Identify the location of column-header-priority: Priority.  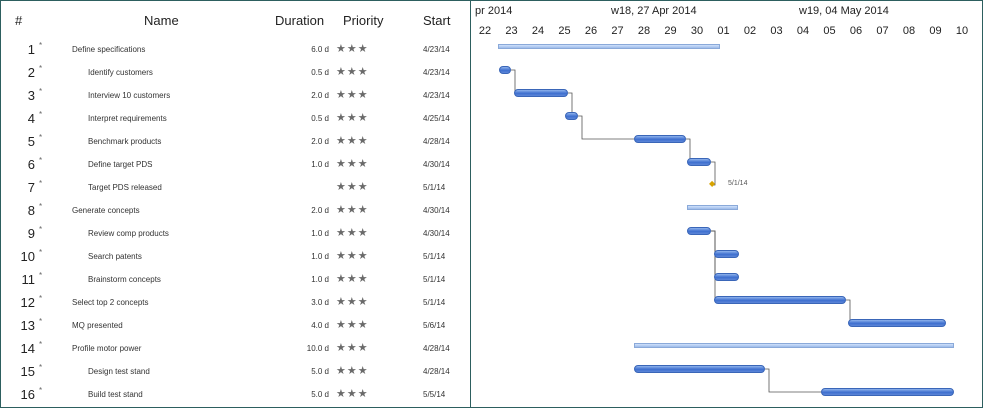
(363, 20).